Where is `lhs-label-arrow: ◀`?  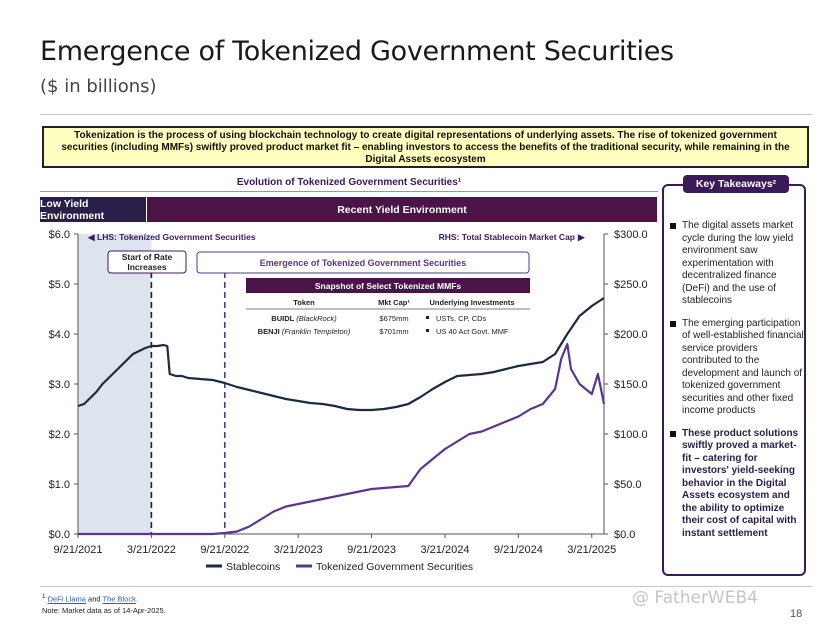 lhs-label-arrow: ◀ is located at coordinates (91, 237).